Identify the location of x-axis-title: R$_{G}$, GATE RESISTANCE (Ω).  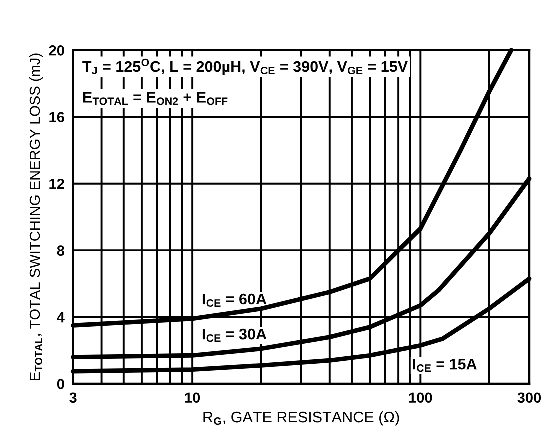
(302, 418).